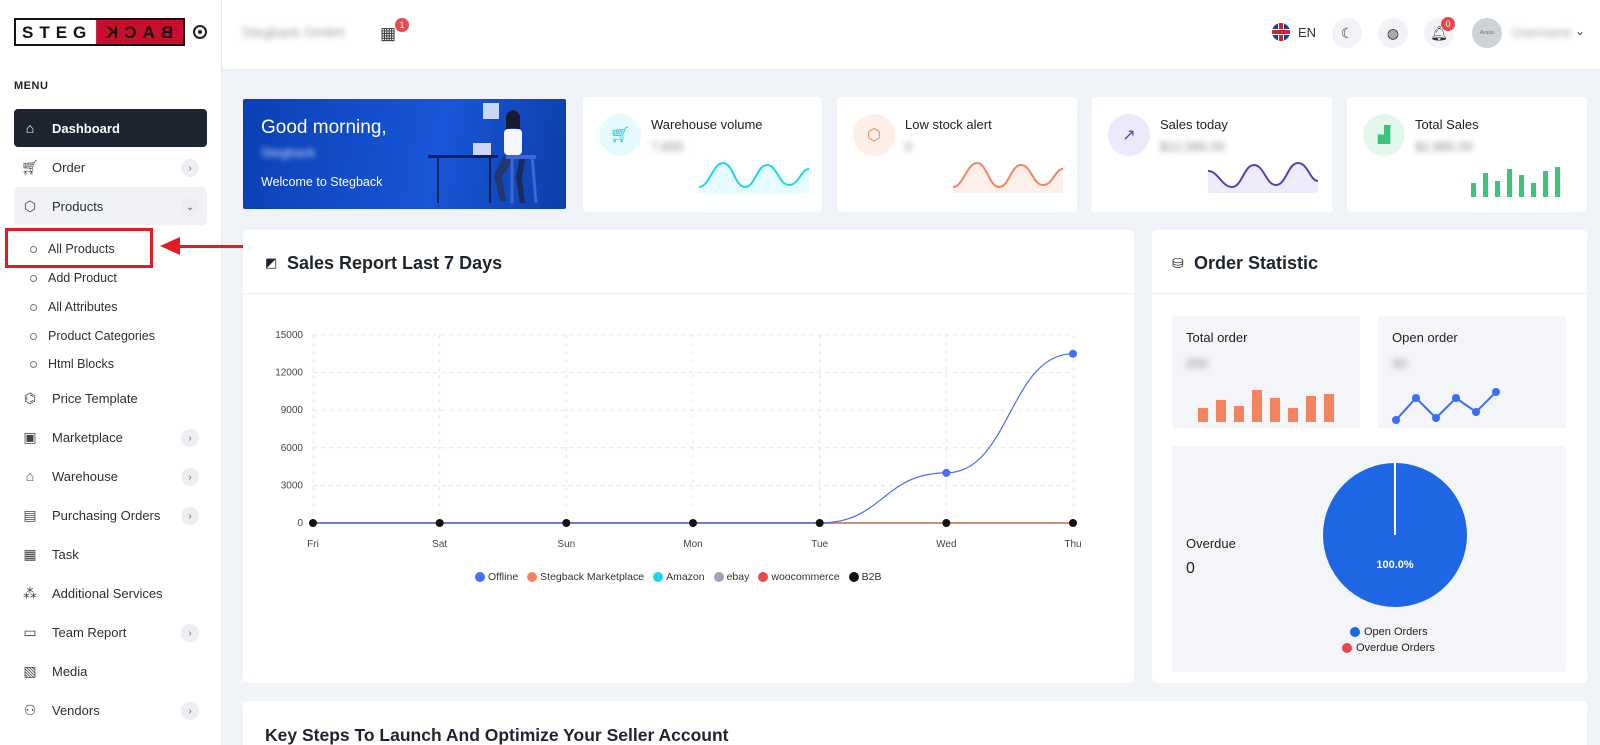 This screenshot has height=745, width=1600. I want to click on legend-label: Stegback Marketplace, so click(592, 577).